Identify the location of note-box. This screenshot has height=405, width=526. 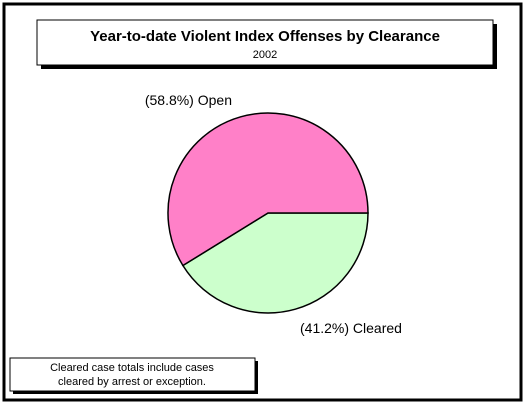
(132, 374).